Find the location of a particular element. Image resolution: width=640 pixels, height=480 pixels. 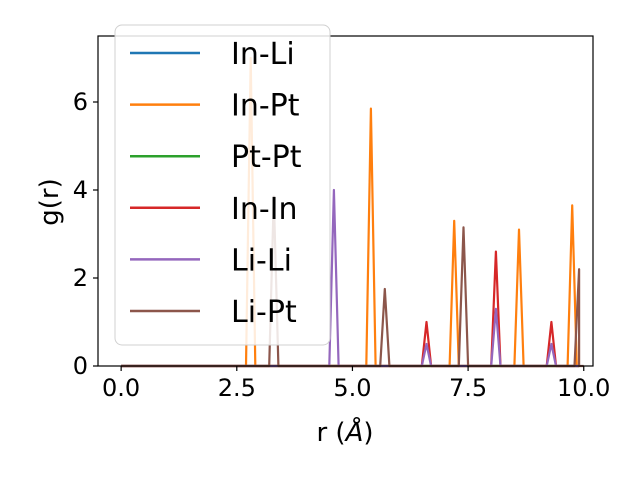

x-axis-label: r (Å) is located at coordinates (344, 432).